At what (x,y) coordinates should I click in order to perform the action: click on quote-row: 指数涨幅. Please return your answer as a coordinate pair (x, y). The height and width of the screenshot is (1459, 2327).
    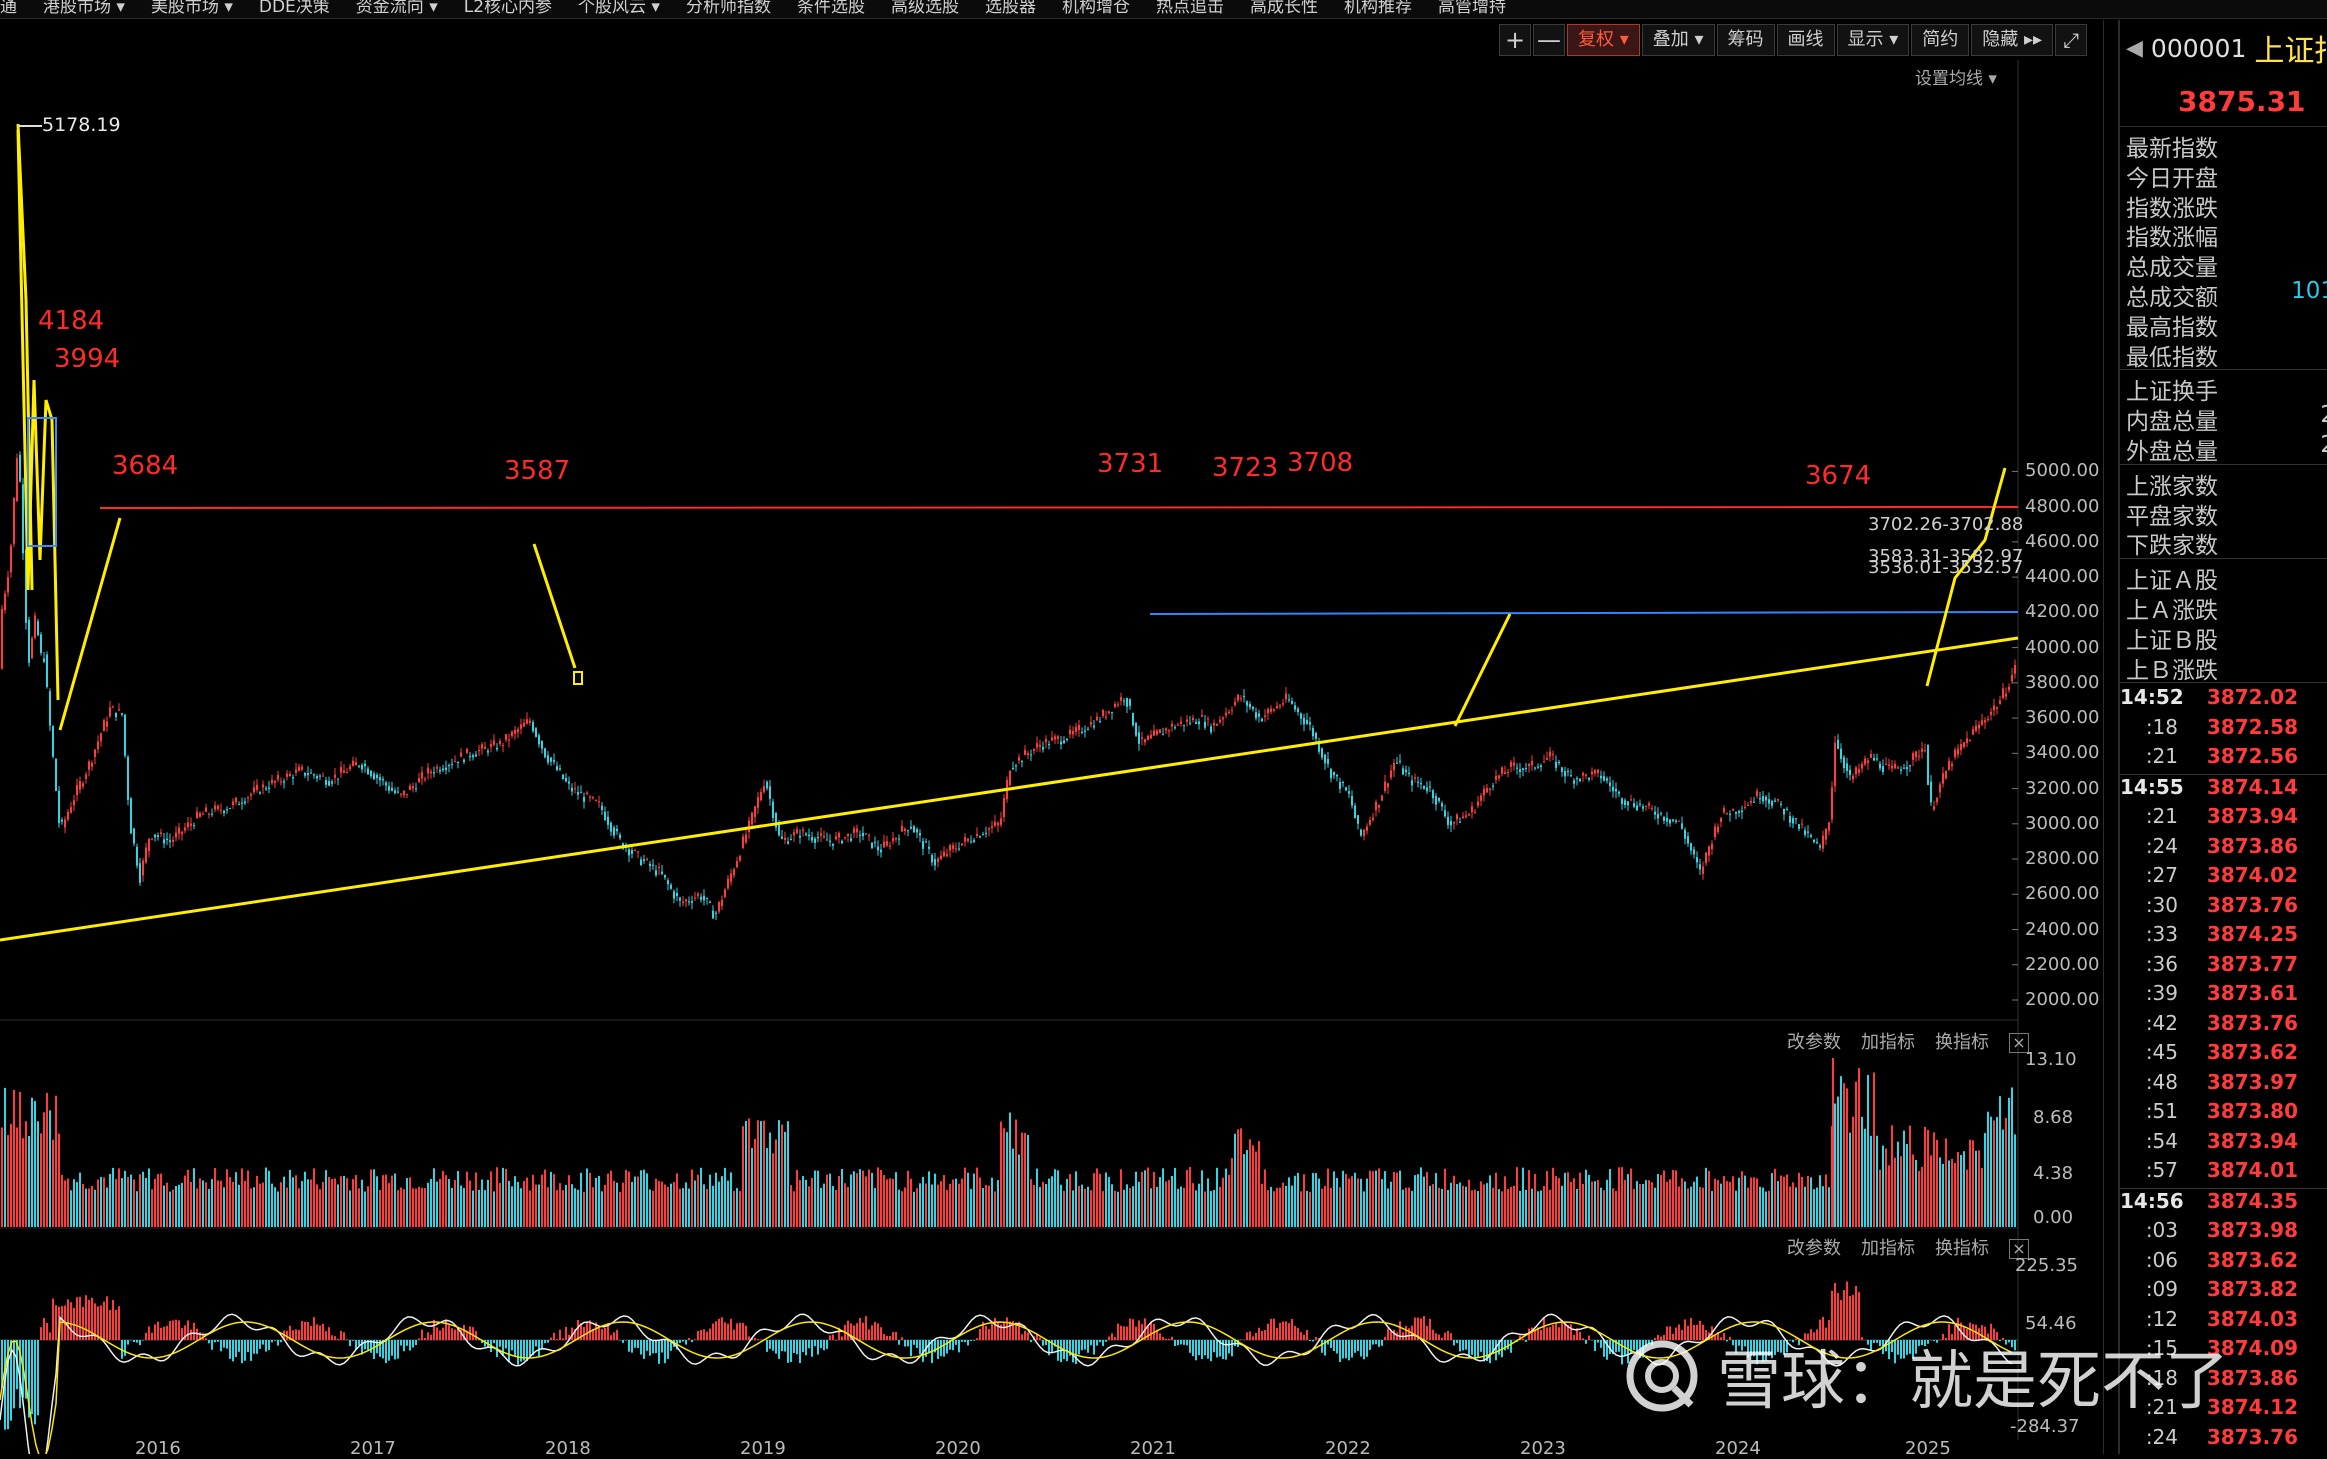
    Looking at the image, I should click on (2223, 233).